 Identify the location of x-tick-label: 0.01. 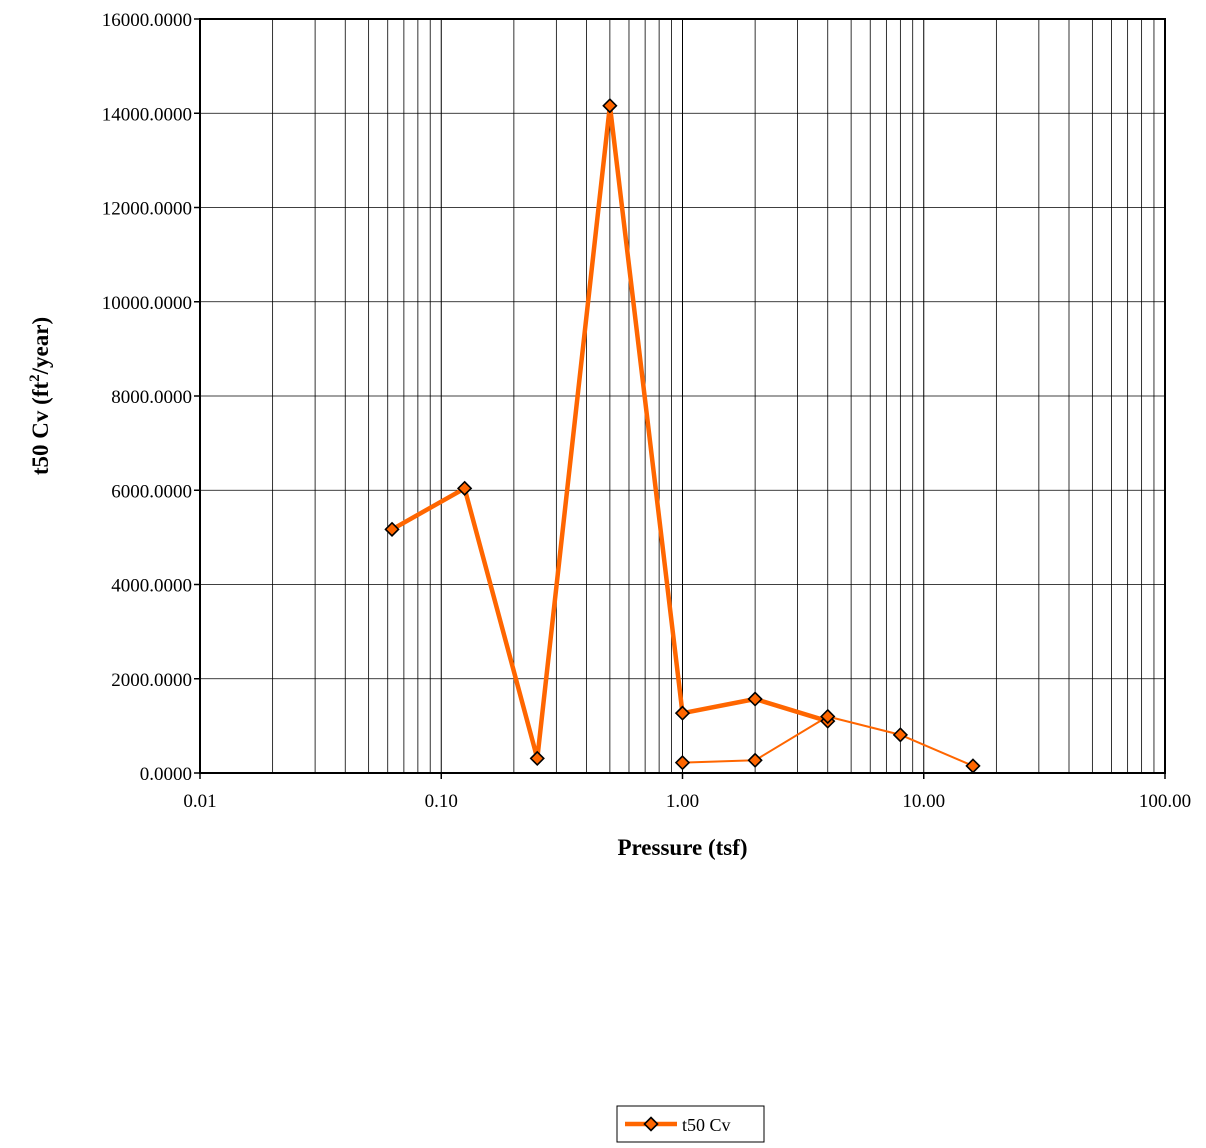
(199, 801).